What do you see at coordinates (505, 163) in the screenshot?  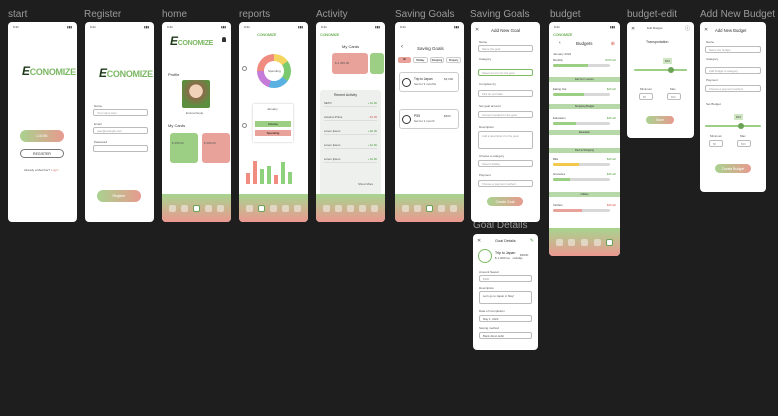 I see `choose-category-field: Select Holiday` at bounding box center [505, 163].